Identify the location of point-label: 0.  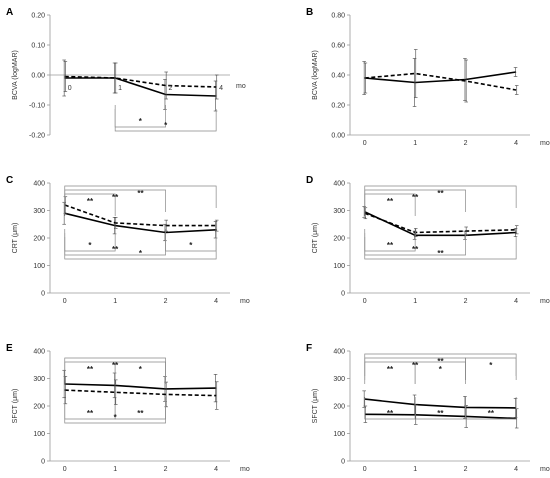
(70, 88).